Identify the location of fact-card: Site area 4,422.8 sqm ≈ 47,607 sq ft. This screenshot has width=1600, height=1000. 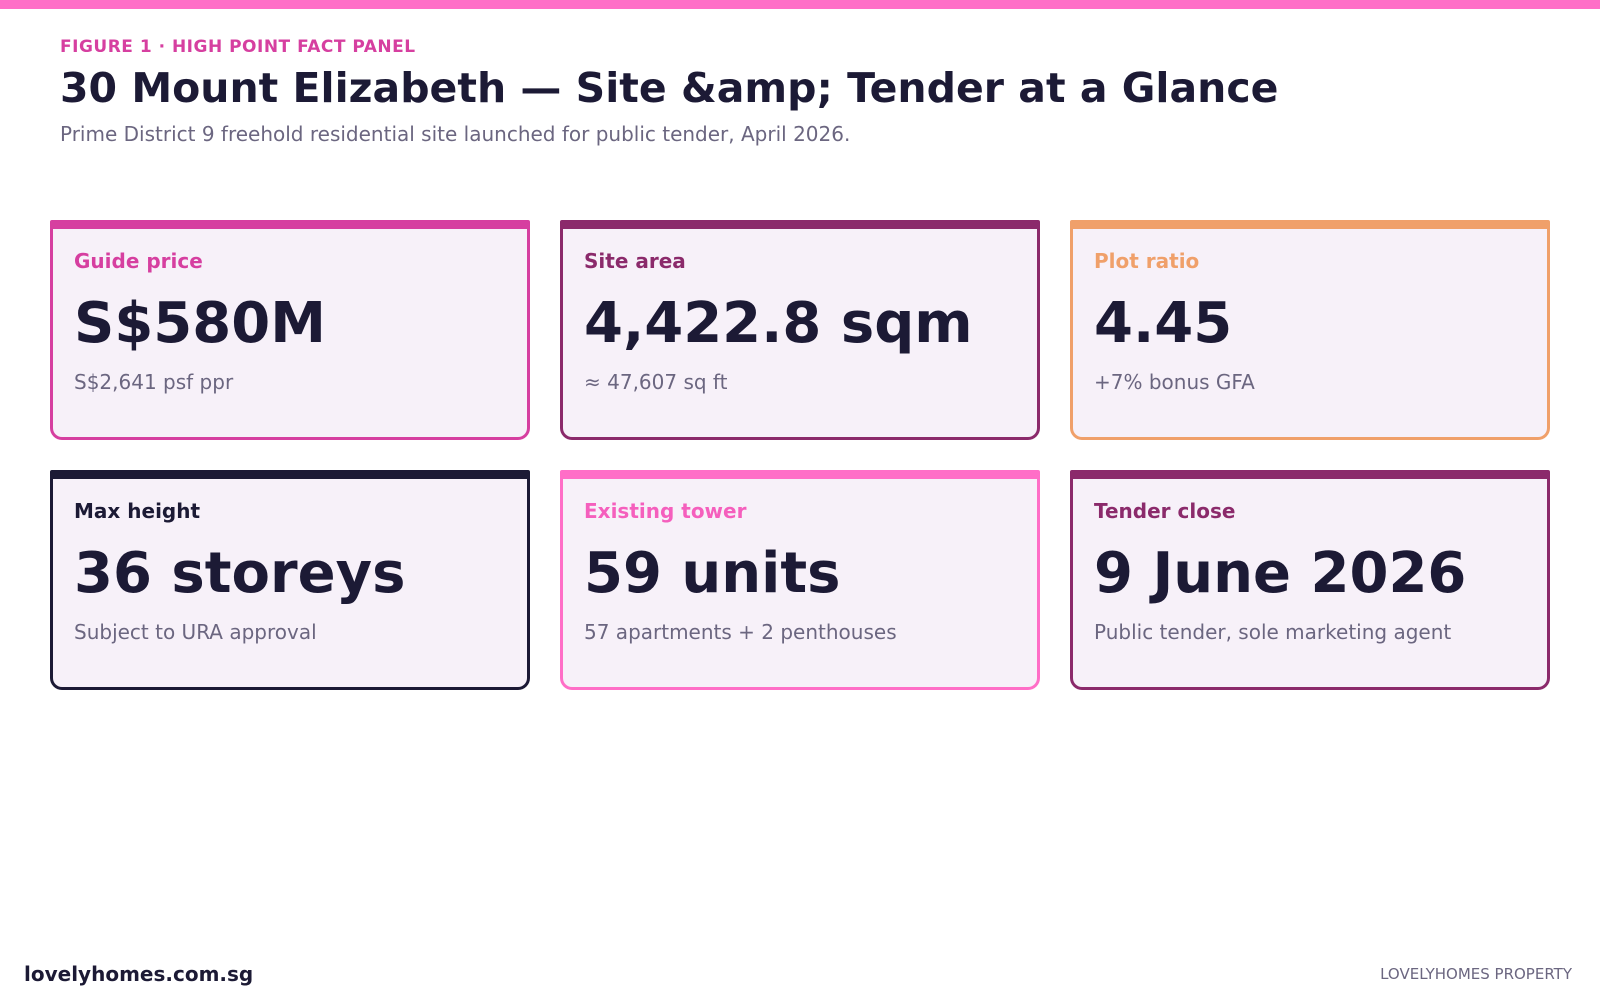
(800, 330).